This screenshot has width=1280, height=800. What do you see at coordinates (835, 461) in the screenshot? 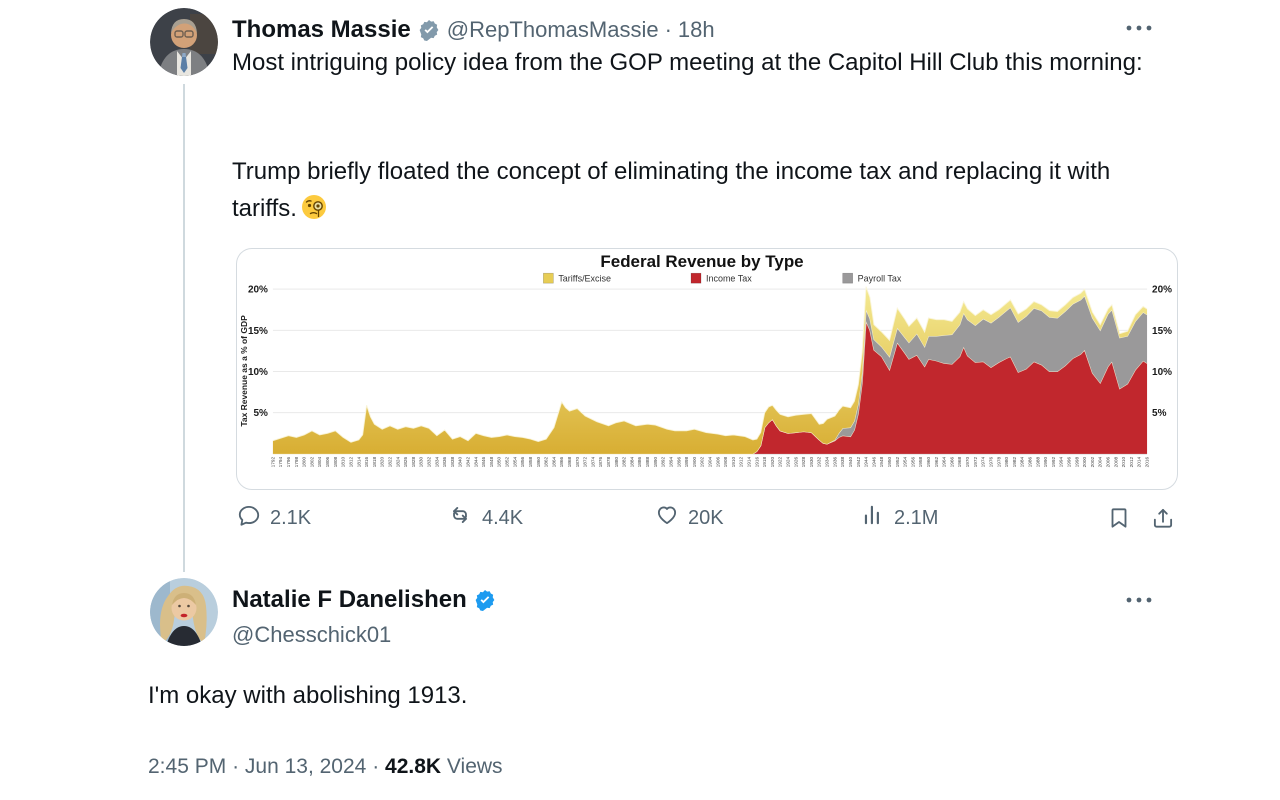
I see `svg-text: 1936` at bounding box center [835, 461].